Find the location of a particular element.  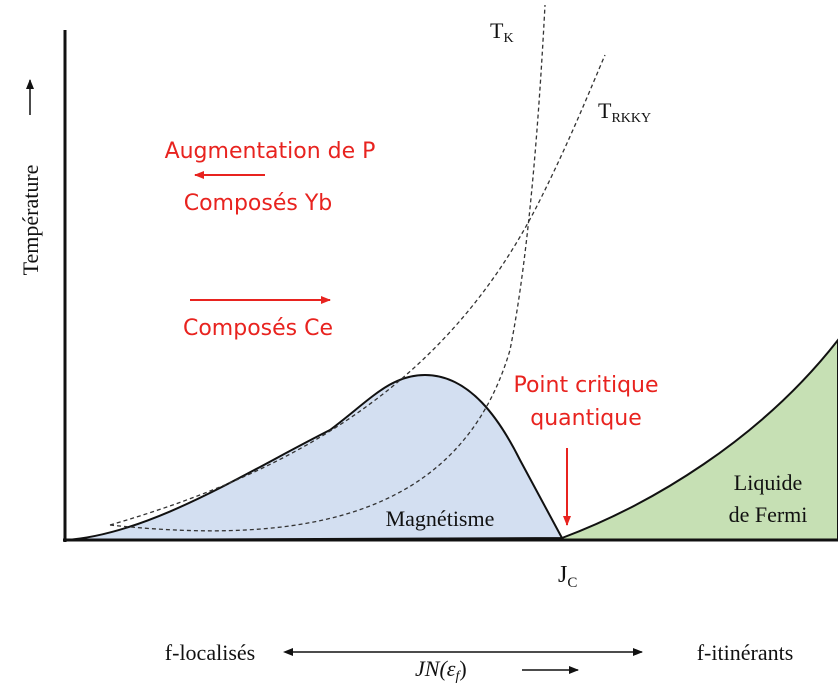

qcp-label: quantique is located at coordinates (586, 418).